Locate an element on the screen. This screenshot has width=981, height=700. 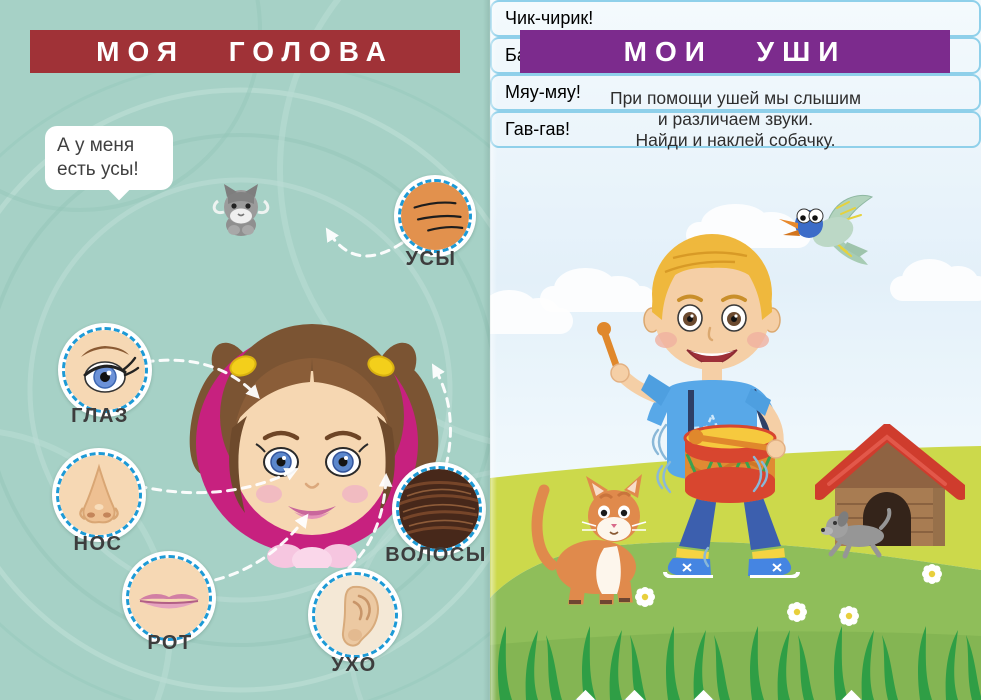
sound-bubble-text: Чик-чирик! is located at coordinates (549, 18).